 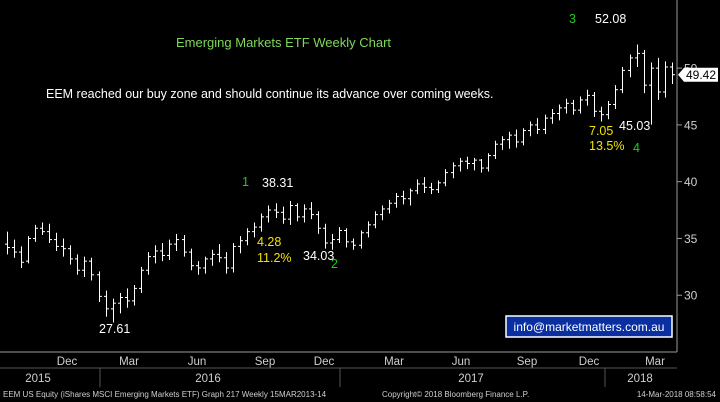 I want to click on contact-box: info@marketmatters.com.au, so click(x=589, y=326).